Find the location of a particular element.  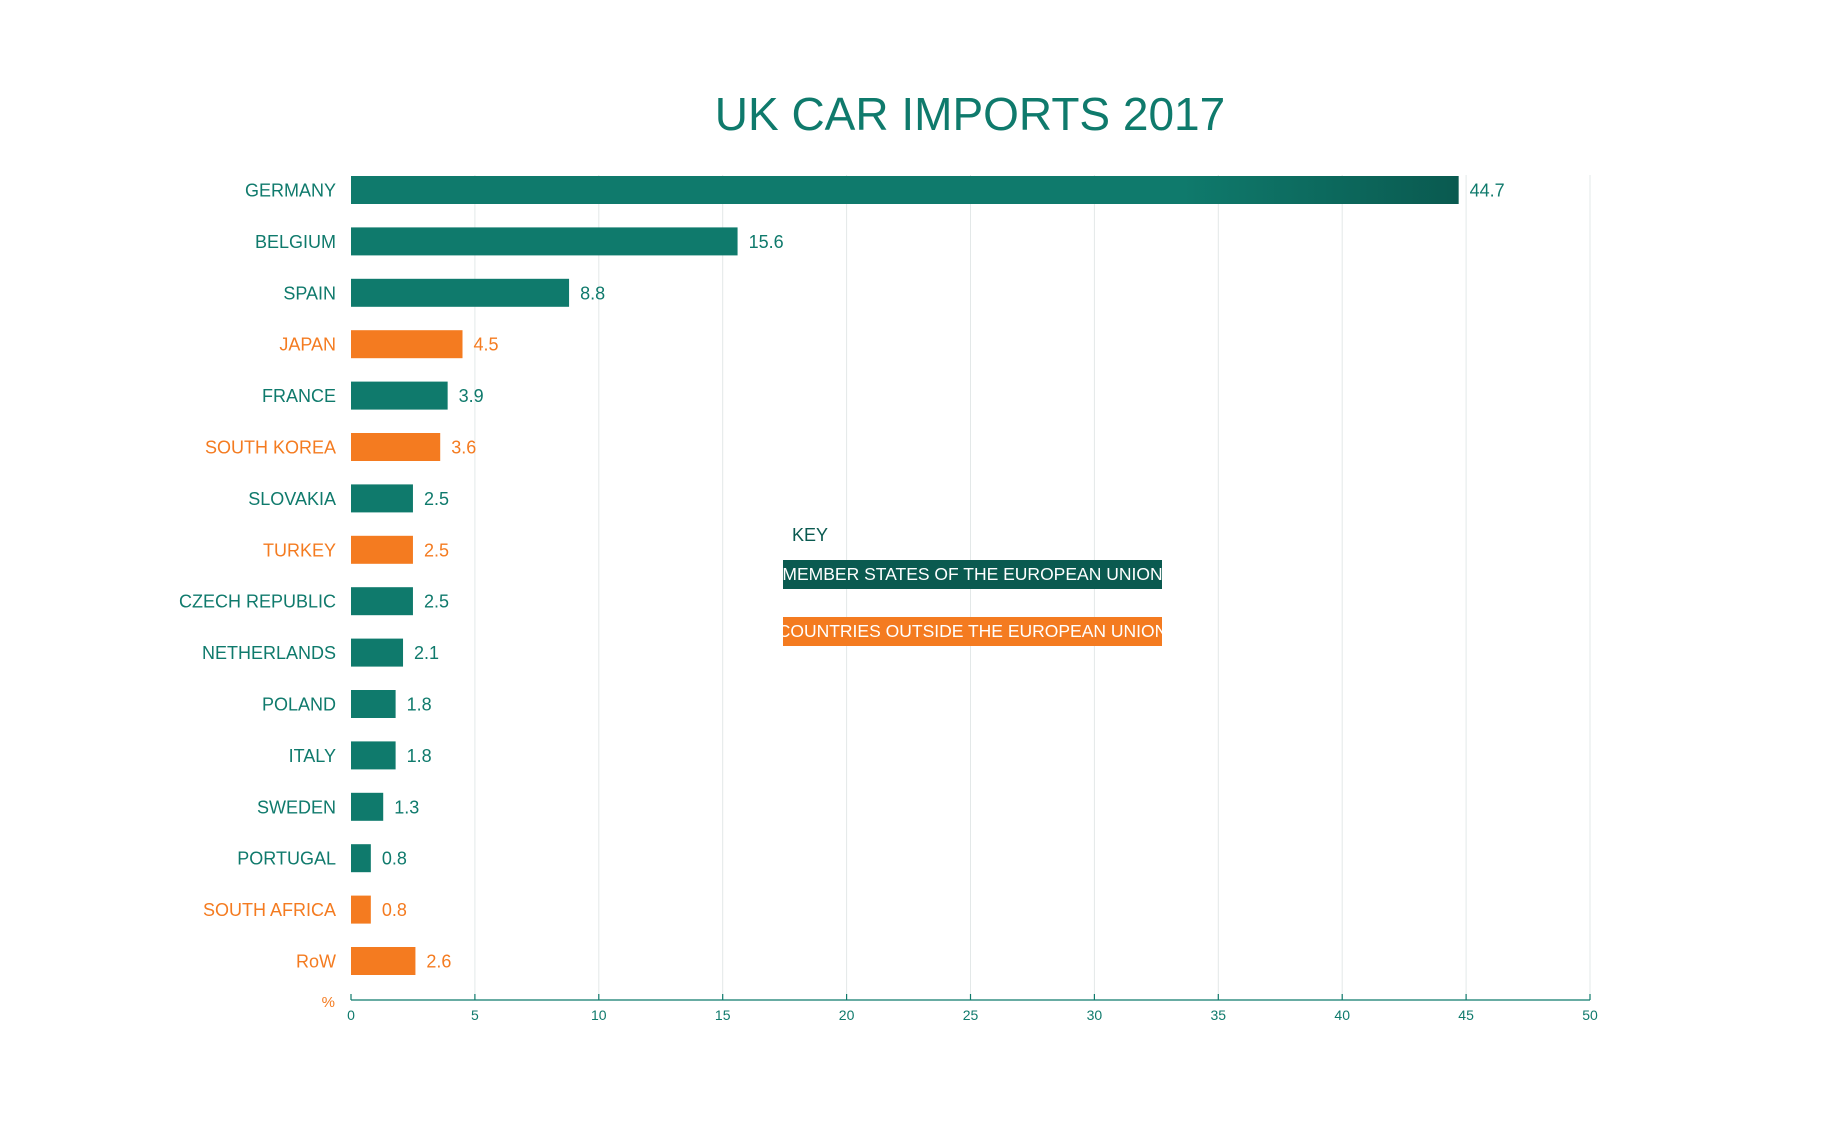

x-tick-label: 35 is located at coordinates (1219, 1015).